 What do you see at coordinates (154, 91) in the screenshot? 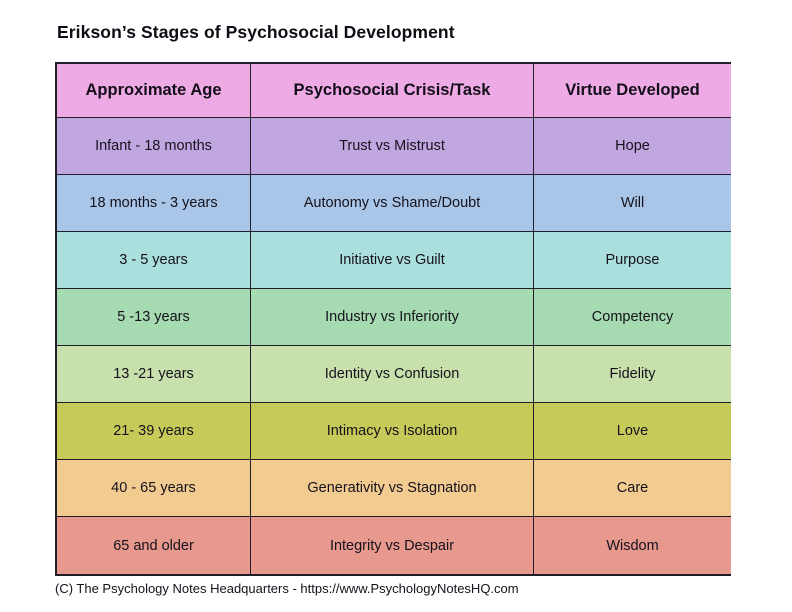
I see `column-header-age: Approximate Age` at bounding box center [154, 91].